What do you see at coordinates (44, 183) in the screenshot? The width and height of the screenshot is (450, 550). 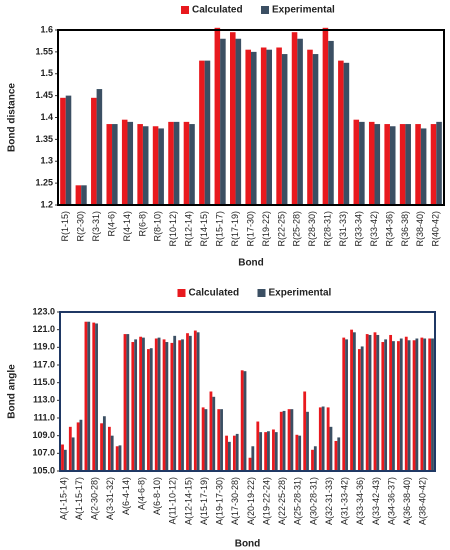 I see `y-tick-label: 1.25` at bounding box center [44, 183].